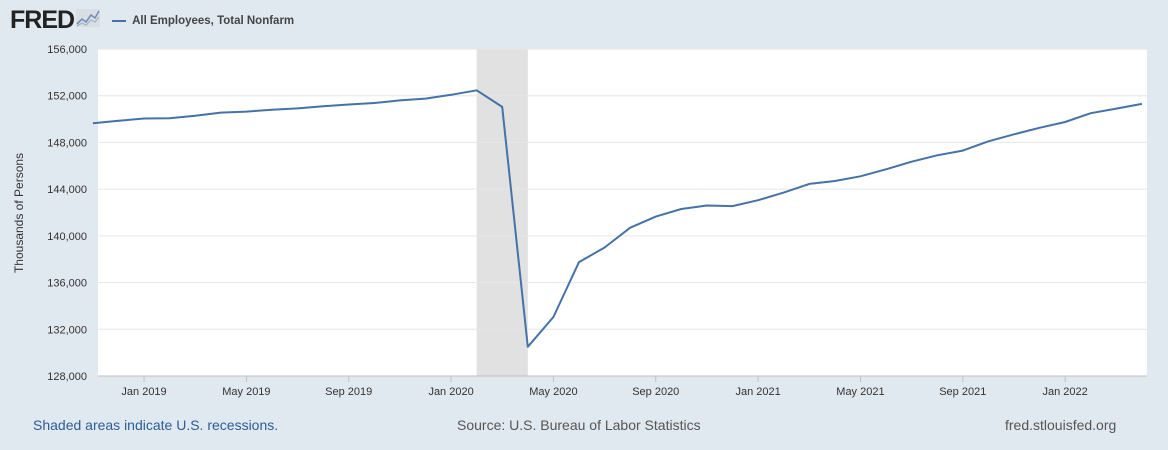 This screenshot has width=1168, height=450. I want to click on y-tick-label: 128,000, so click(67, 377).